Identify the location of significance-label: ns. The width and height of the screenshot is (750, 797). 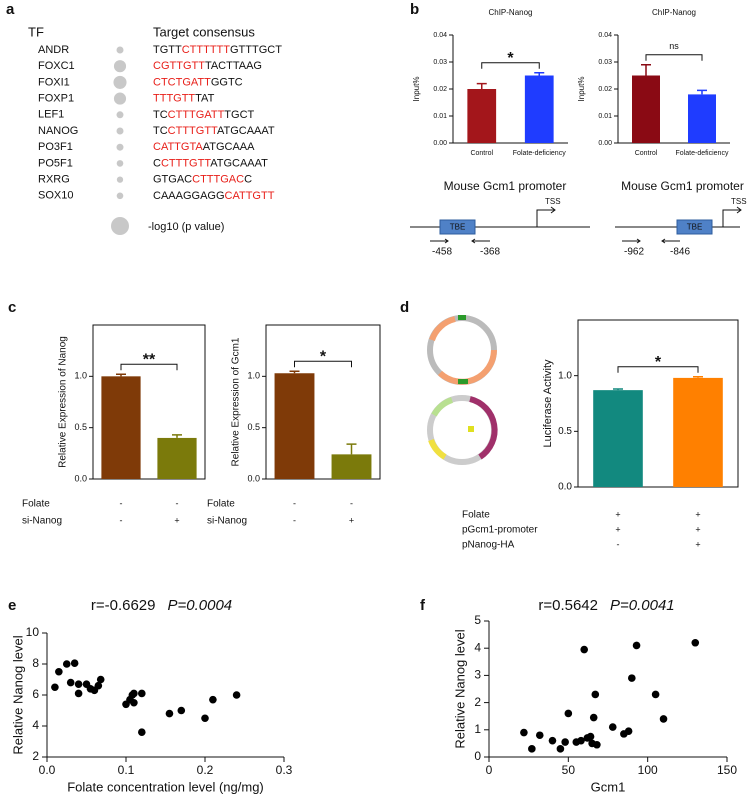
(674, 46).